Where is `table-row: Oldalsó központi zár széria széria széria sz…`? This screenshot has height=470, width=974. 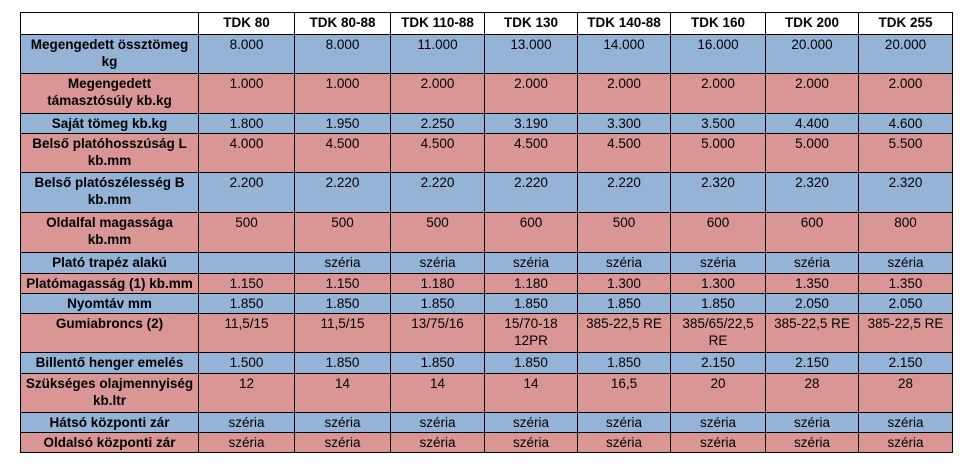 table-row: Oldalsó központi zár széria széria széria sz… is located at coordinates (486, 442).